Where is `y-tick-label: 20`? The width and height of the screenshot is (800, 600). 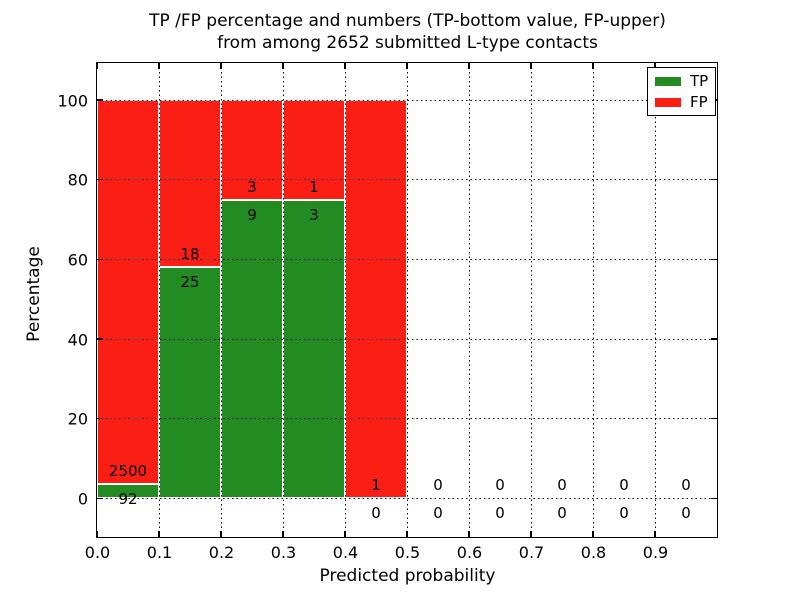 y-tick-label: 20 is located at coordinates (77, 419).